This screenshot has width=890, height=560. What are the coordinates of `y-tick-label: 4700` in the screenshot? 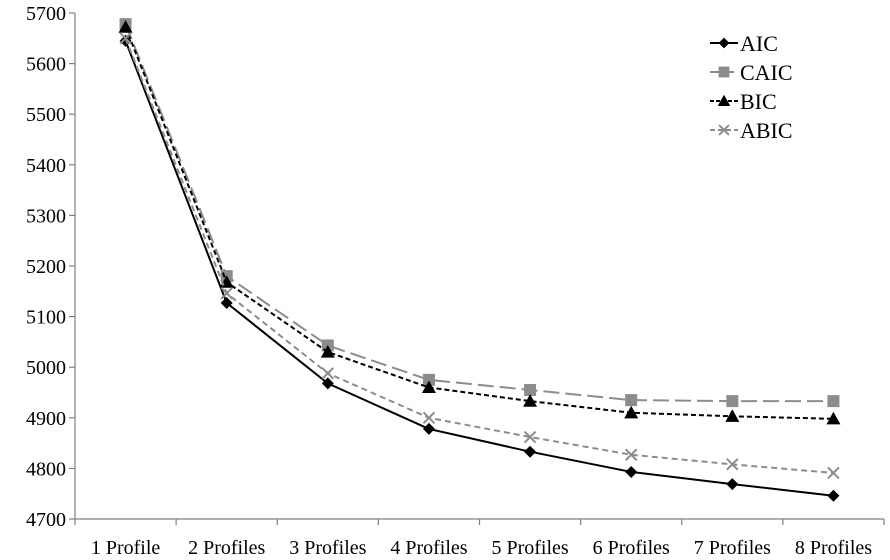 It's located at (46, 520).